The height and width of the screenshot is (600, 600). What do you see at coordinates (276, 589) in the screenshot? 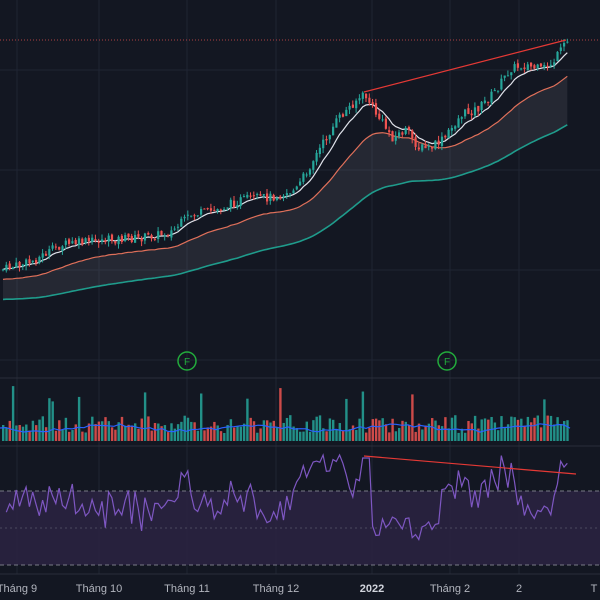
I see `x-axis-label: Tháng 12` at bounding box center [276, 589].